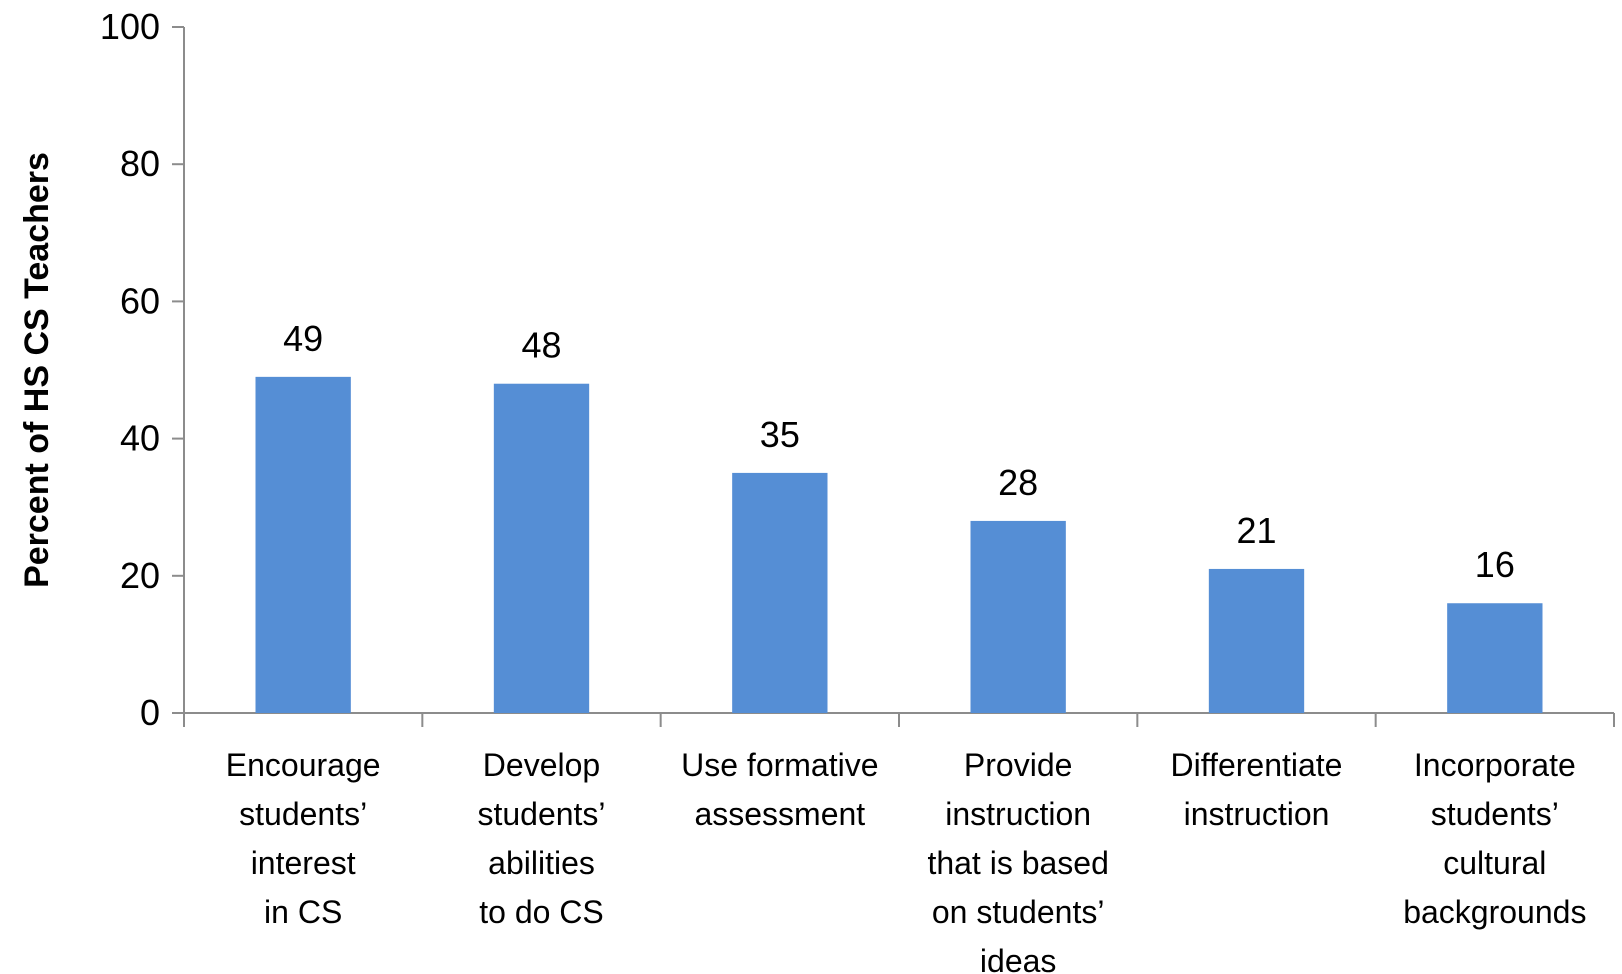  I want to click on x-category-label-line: on students’, so click(1018, 912).